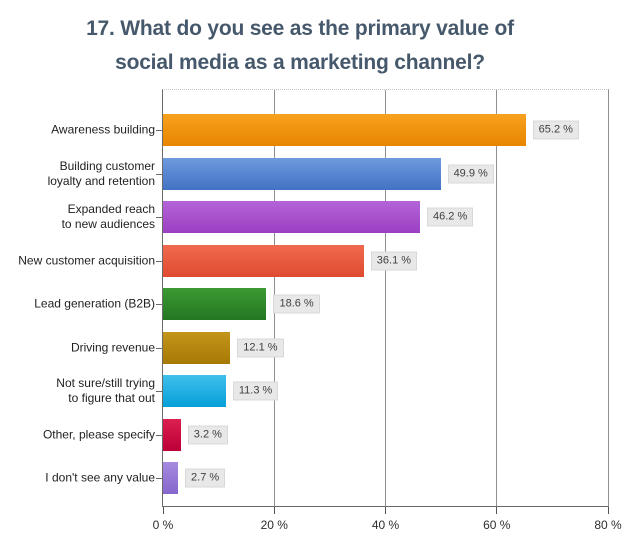 The width and height of the screenshot is (640, 554). Describe the element at coordinates (86, 260) in the screenshot. I see `category-label: New customer acquisition` at that location.